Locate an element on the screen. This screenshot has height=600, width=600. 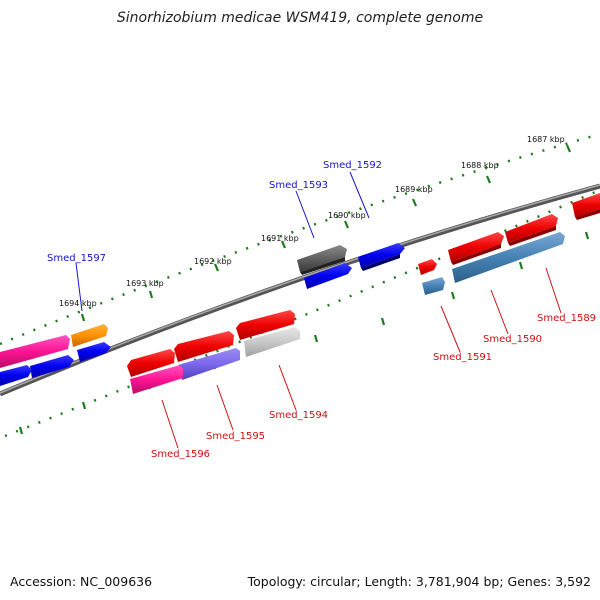
gene-label-smed-1593: Smed_1593 is located at coordinates (298, 185).